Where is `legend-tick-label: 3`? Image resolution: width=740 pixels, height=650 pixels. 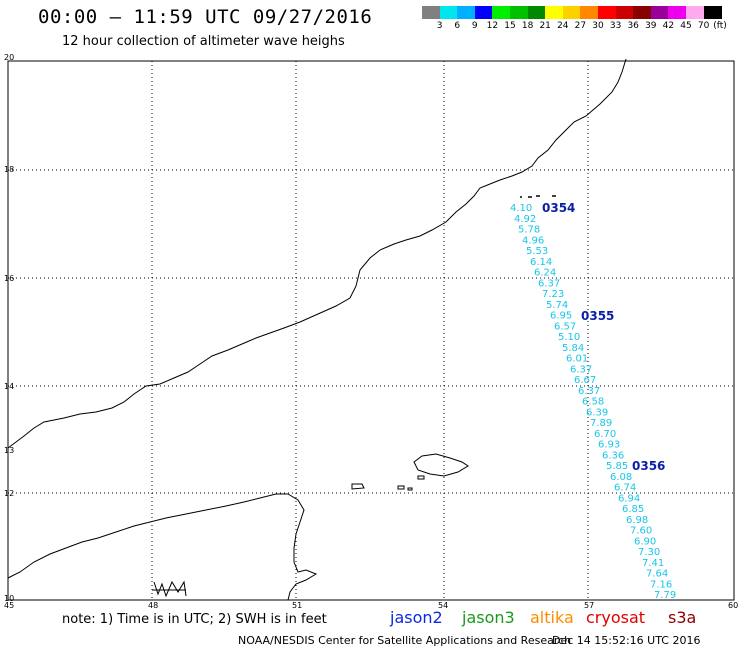 legend-tick-label: 3 is located at coordinates (439, 26).